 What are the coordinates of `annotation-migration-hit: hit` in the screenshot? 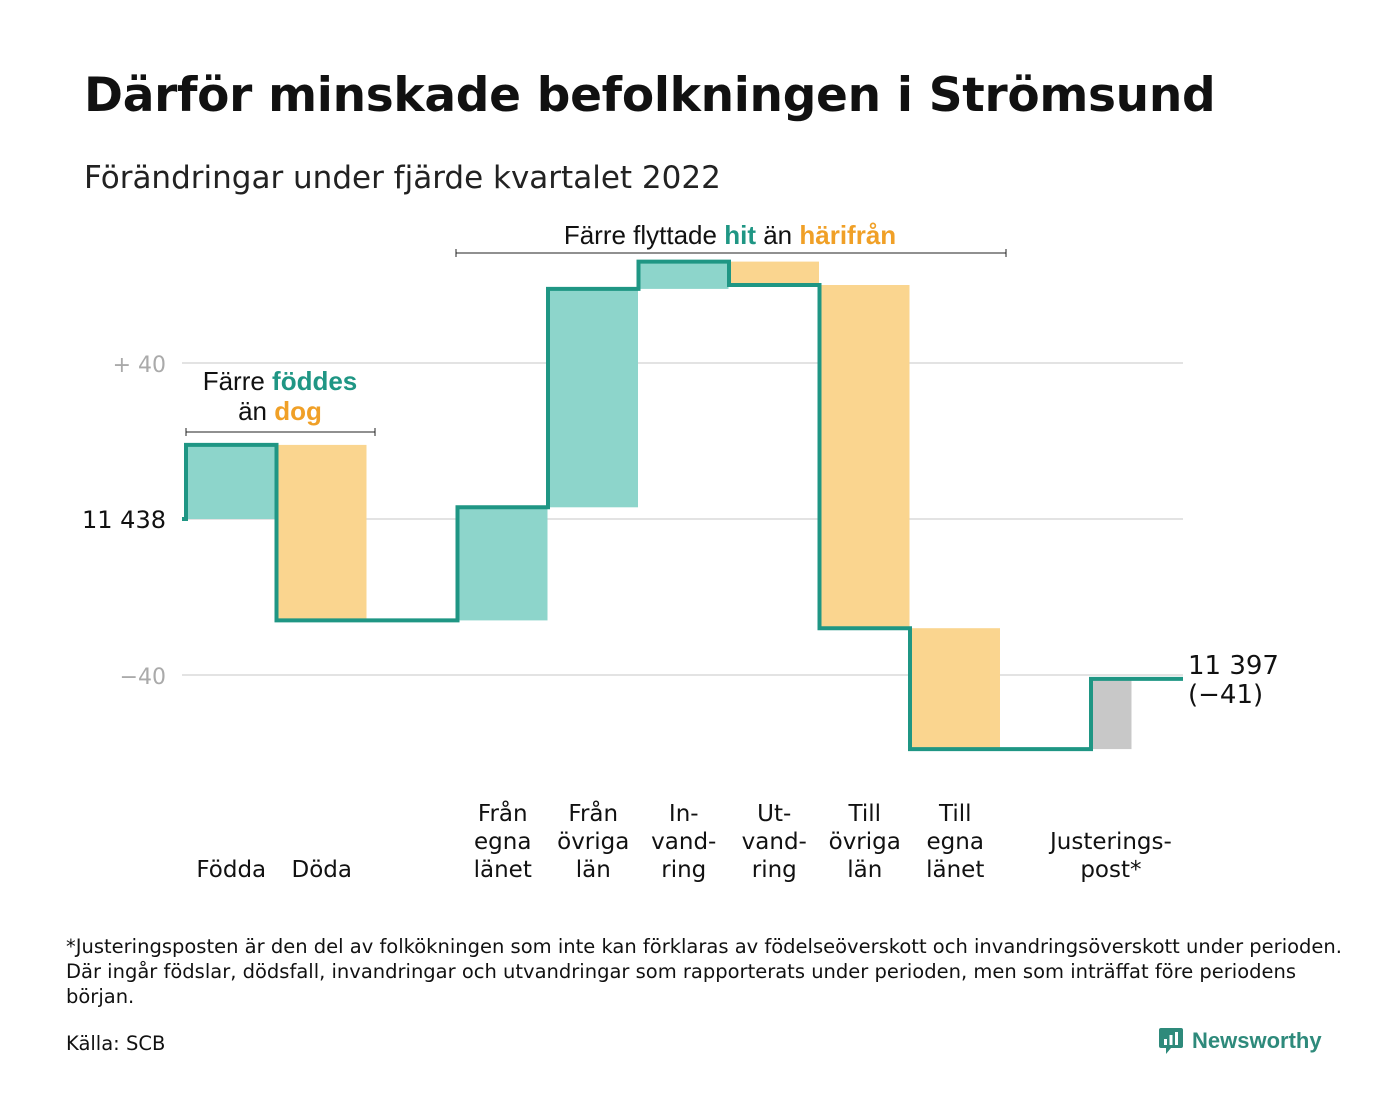 It's located at (740, 235).